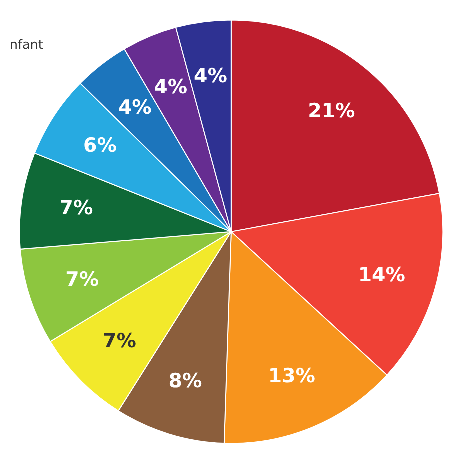 The height and width of the screenshot is (456, 450). I want to click on data-label: 13%, so click(292, 376).